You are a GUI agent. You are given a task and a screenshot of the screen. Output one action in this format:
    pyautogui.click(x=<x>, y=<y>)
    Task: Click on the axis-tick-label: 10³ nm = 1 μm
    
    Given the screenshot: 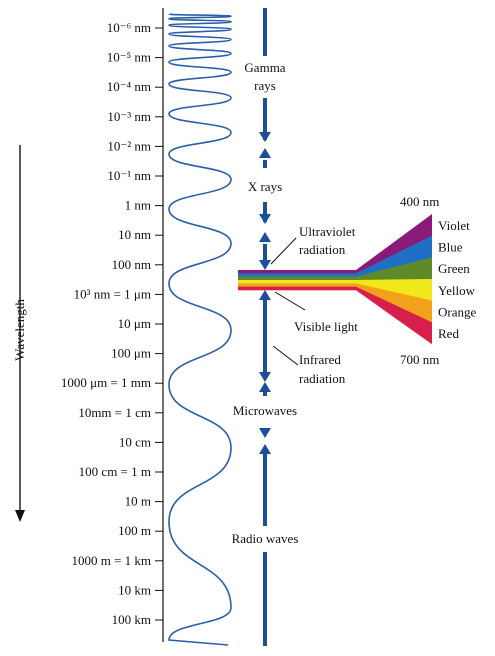 What is the action you would take?
    pyautogui.click(x=112, y=293)
    